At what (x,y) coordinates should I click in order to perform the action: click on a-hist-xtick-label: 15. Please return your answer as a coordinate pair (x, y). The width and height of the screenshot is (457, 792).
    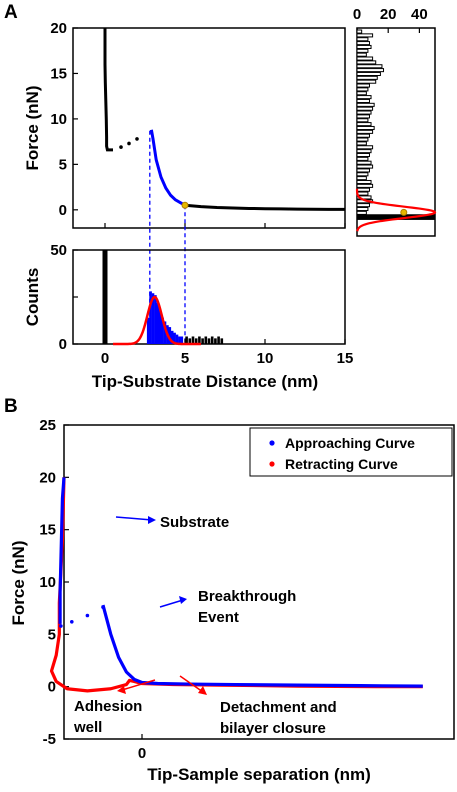
    Looking at the image, I should click on (345, 358).